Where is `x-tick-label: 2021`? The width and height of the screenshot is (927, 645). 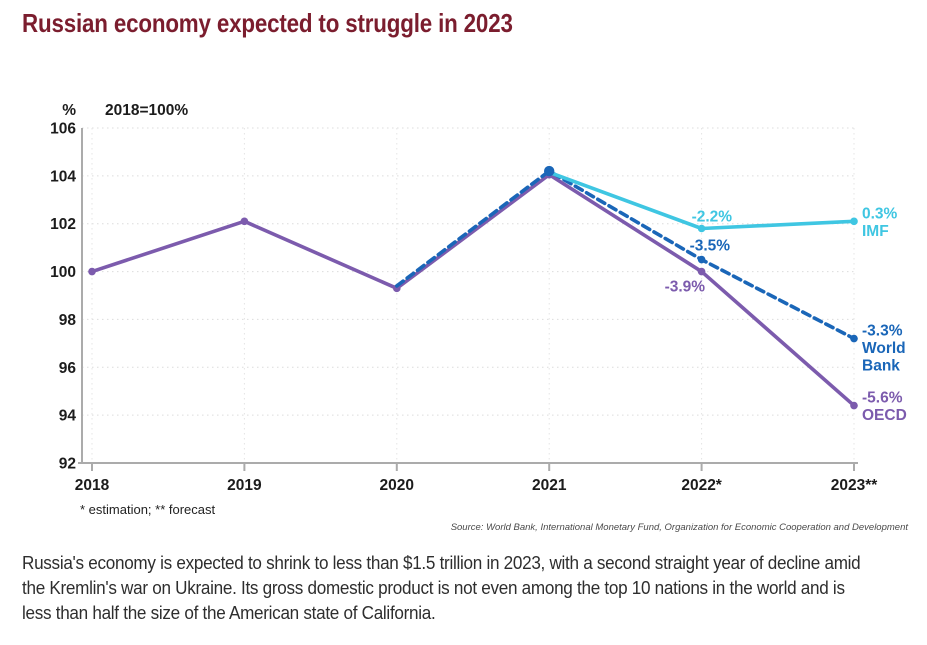 x-tick-label: 2021 is located at coordinates (549, 485).